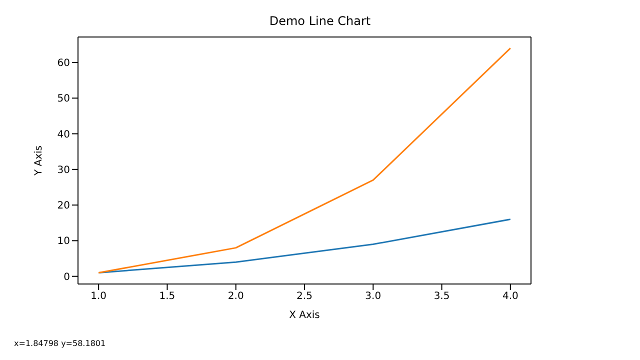  Describe the element at coordinates (60, 343) in the screenshot. I see `text: x=1.84798 y=58.1801` at that location.